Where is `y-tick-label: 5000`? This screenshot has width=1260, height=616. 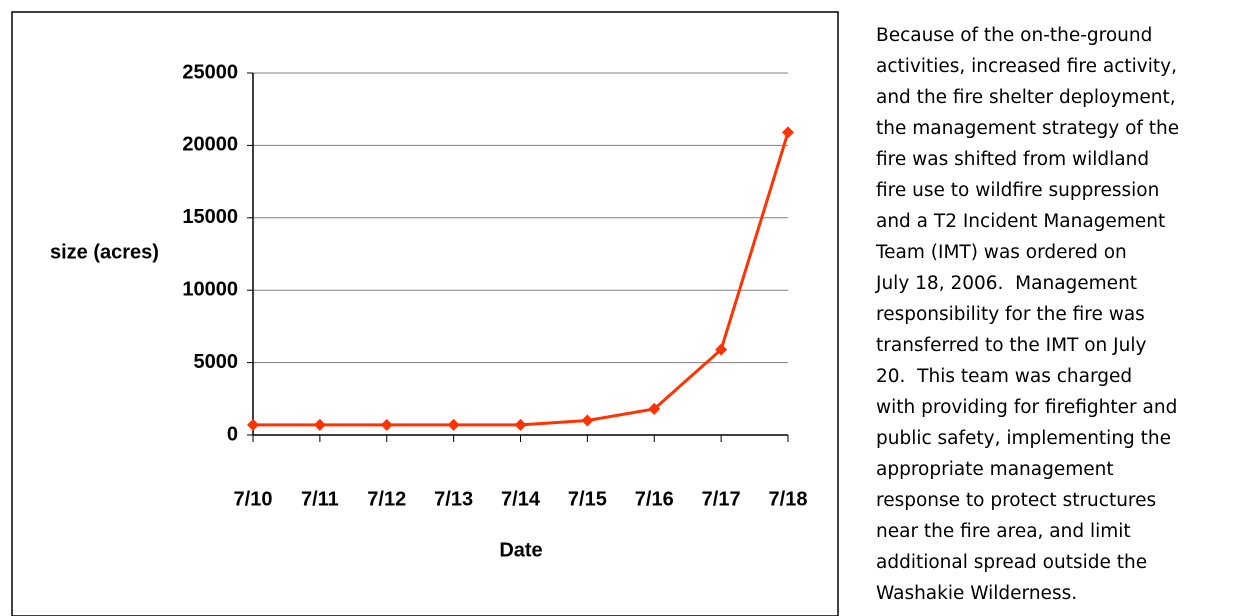
y-tick-label: 5000 is located at coordinates (216, 362).